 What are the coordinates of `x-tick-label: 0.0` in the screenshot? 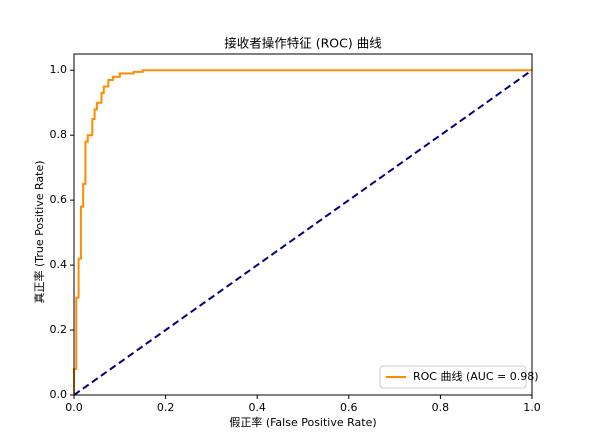 It's located at (74, 407).